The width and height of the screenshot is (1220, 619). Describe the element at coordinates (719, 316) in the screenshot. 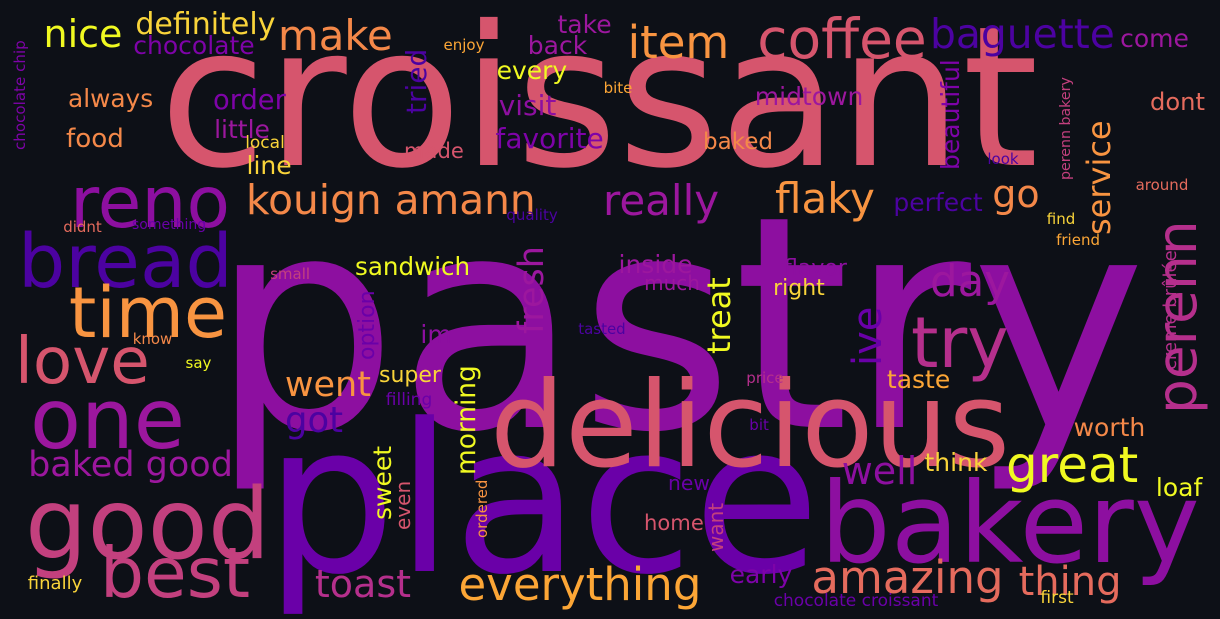

I see `word-treat: treat` at that location.